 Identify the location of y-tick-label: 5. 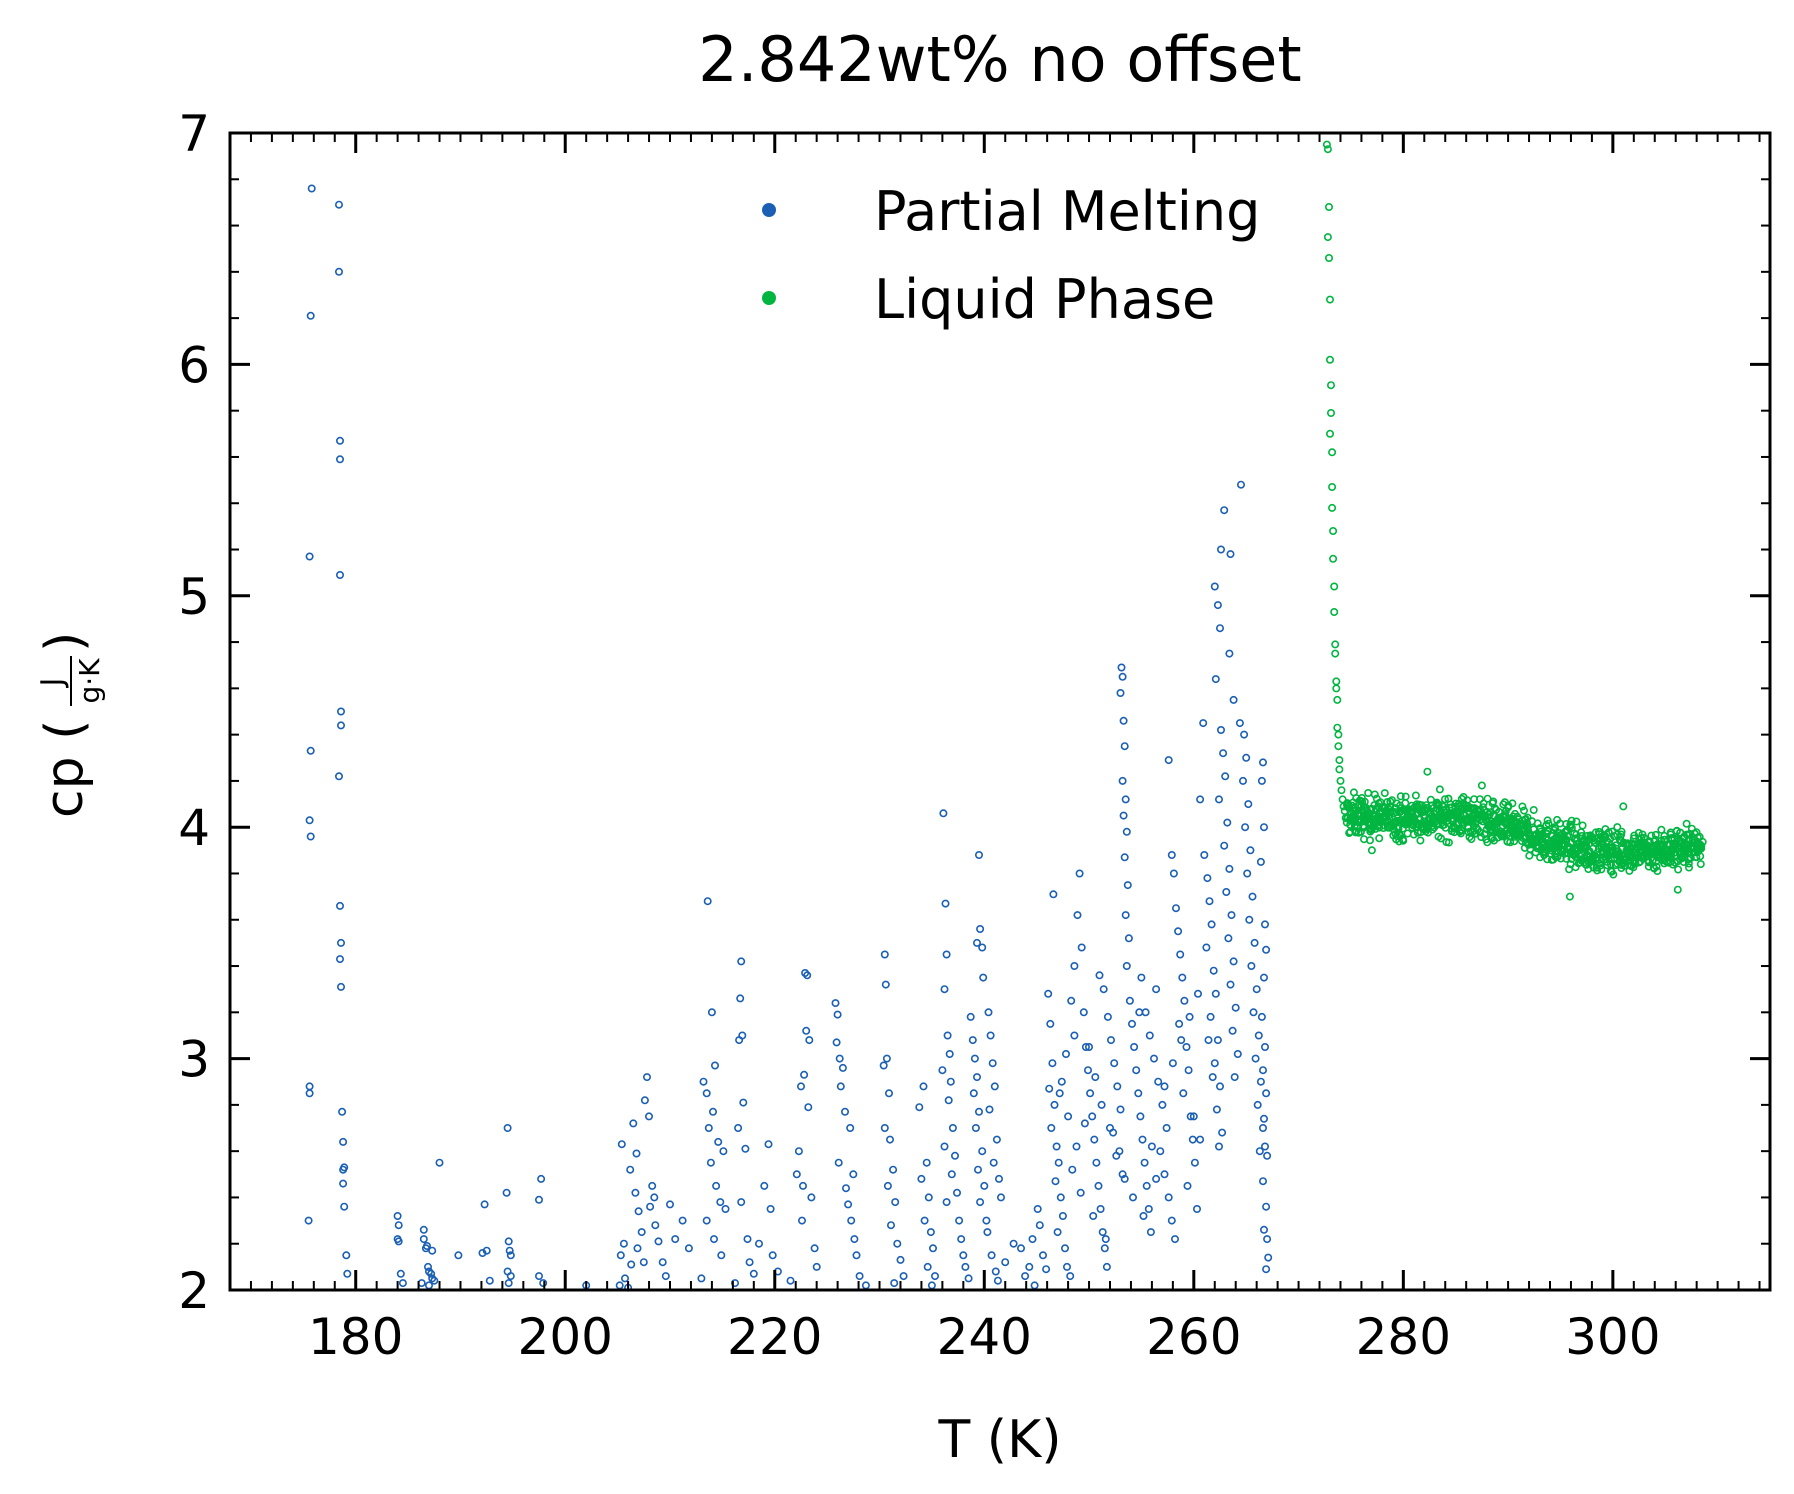
(194, 597).